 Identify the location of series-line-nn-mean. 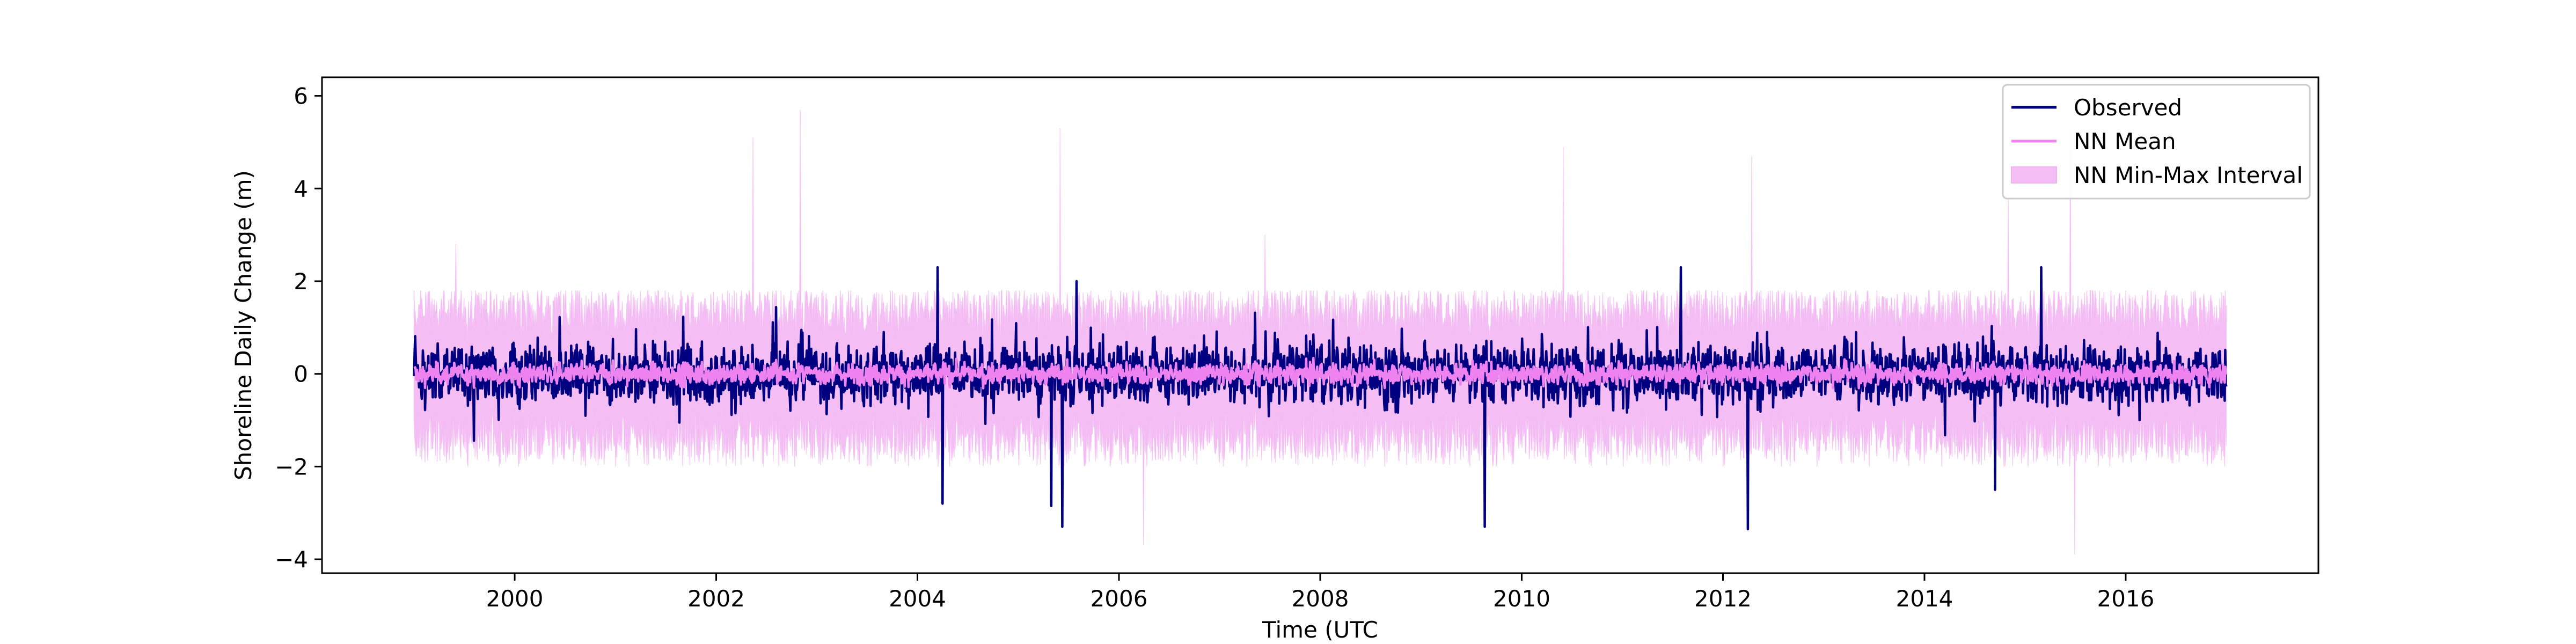
(1320, 373).